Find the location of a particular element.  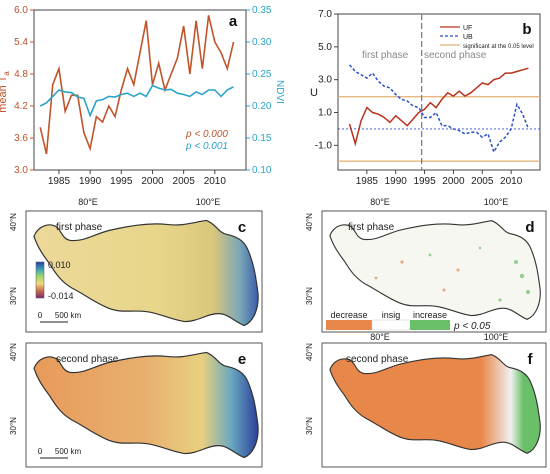

a-series-lines is located at coordinates (137, 85).